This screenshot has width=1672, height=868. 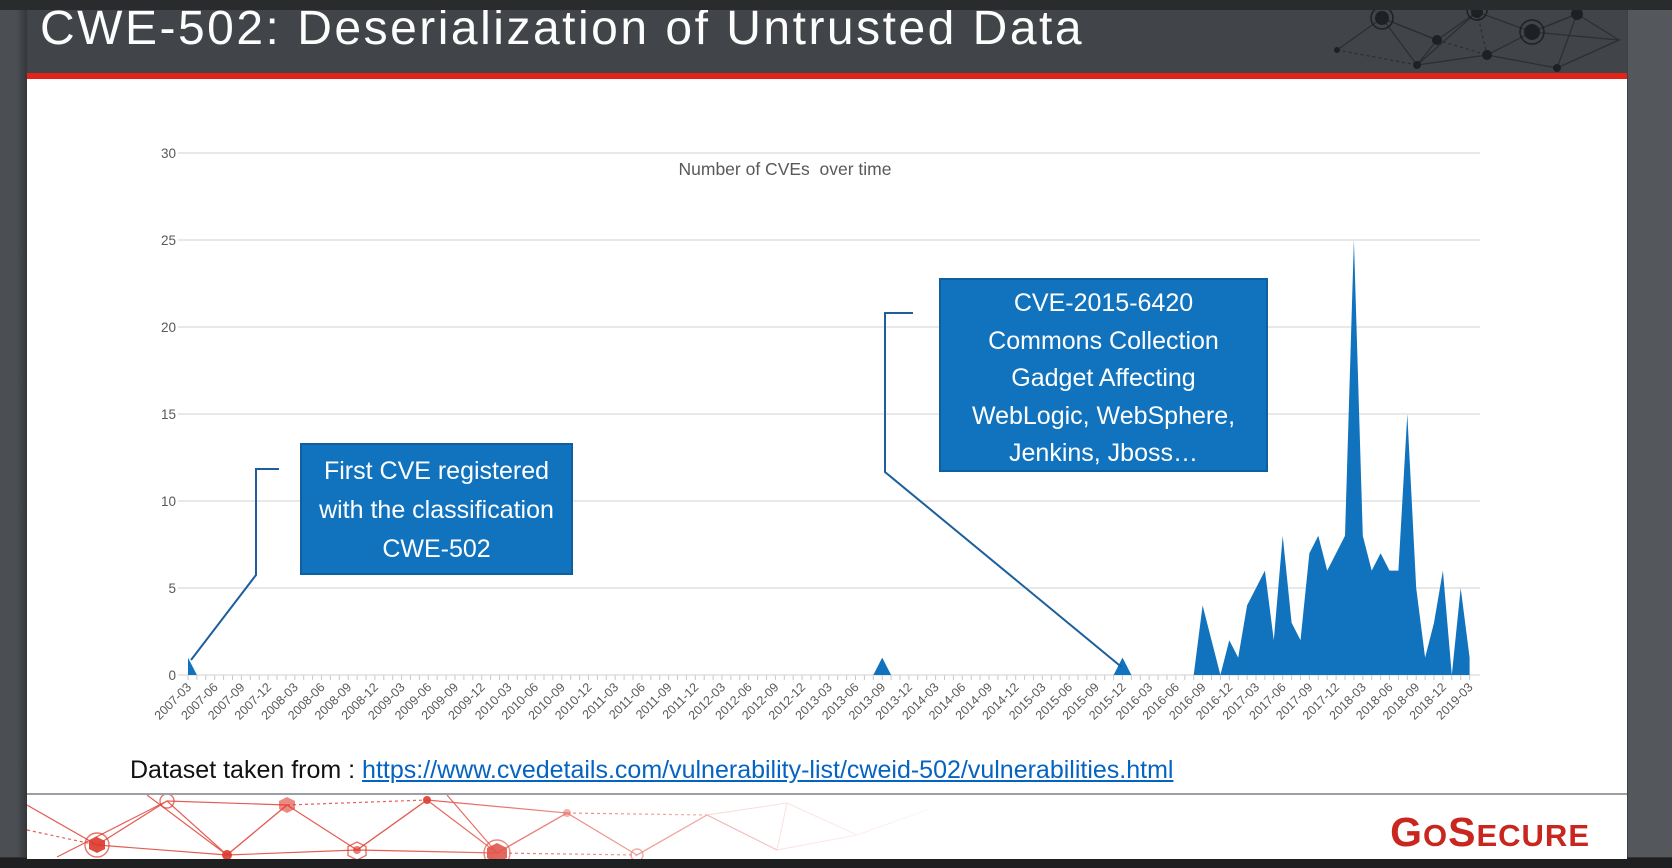 What do you see at coordinates (13, 438) in the screenshot?
I see `window-left-band` at bounding box center [13, 438].